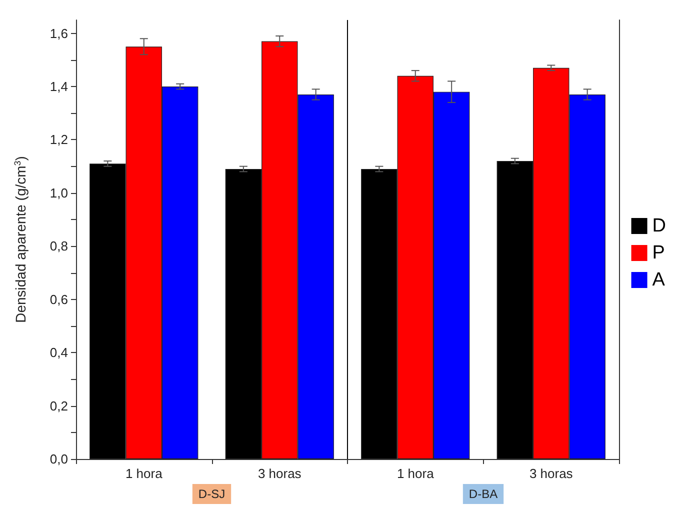  I want to click on legend-label: D, so click(659, 226).